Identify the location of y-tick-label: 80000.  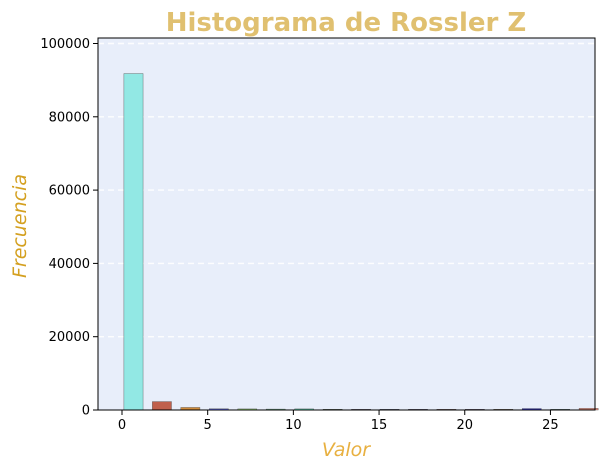
(69, 117).